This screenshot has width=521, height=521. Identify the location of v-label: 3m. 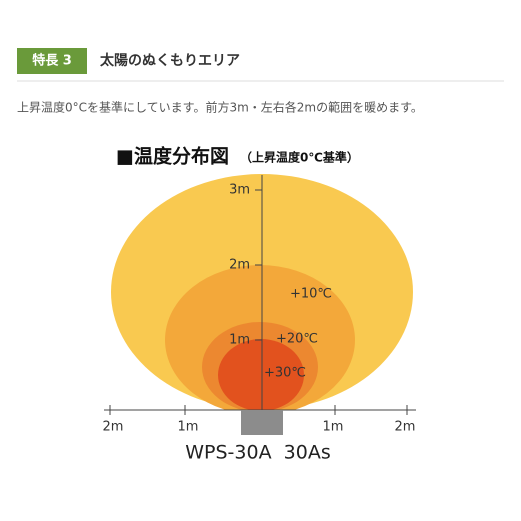
(239, 190).